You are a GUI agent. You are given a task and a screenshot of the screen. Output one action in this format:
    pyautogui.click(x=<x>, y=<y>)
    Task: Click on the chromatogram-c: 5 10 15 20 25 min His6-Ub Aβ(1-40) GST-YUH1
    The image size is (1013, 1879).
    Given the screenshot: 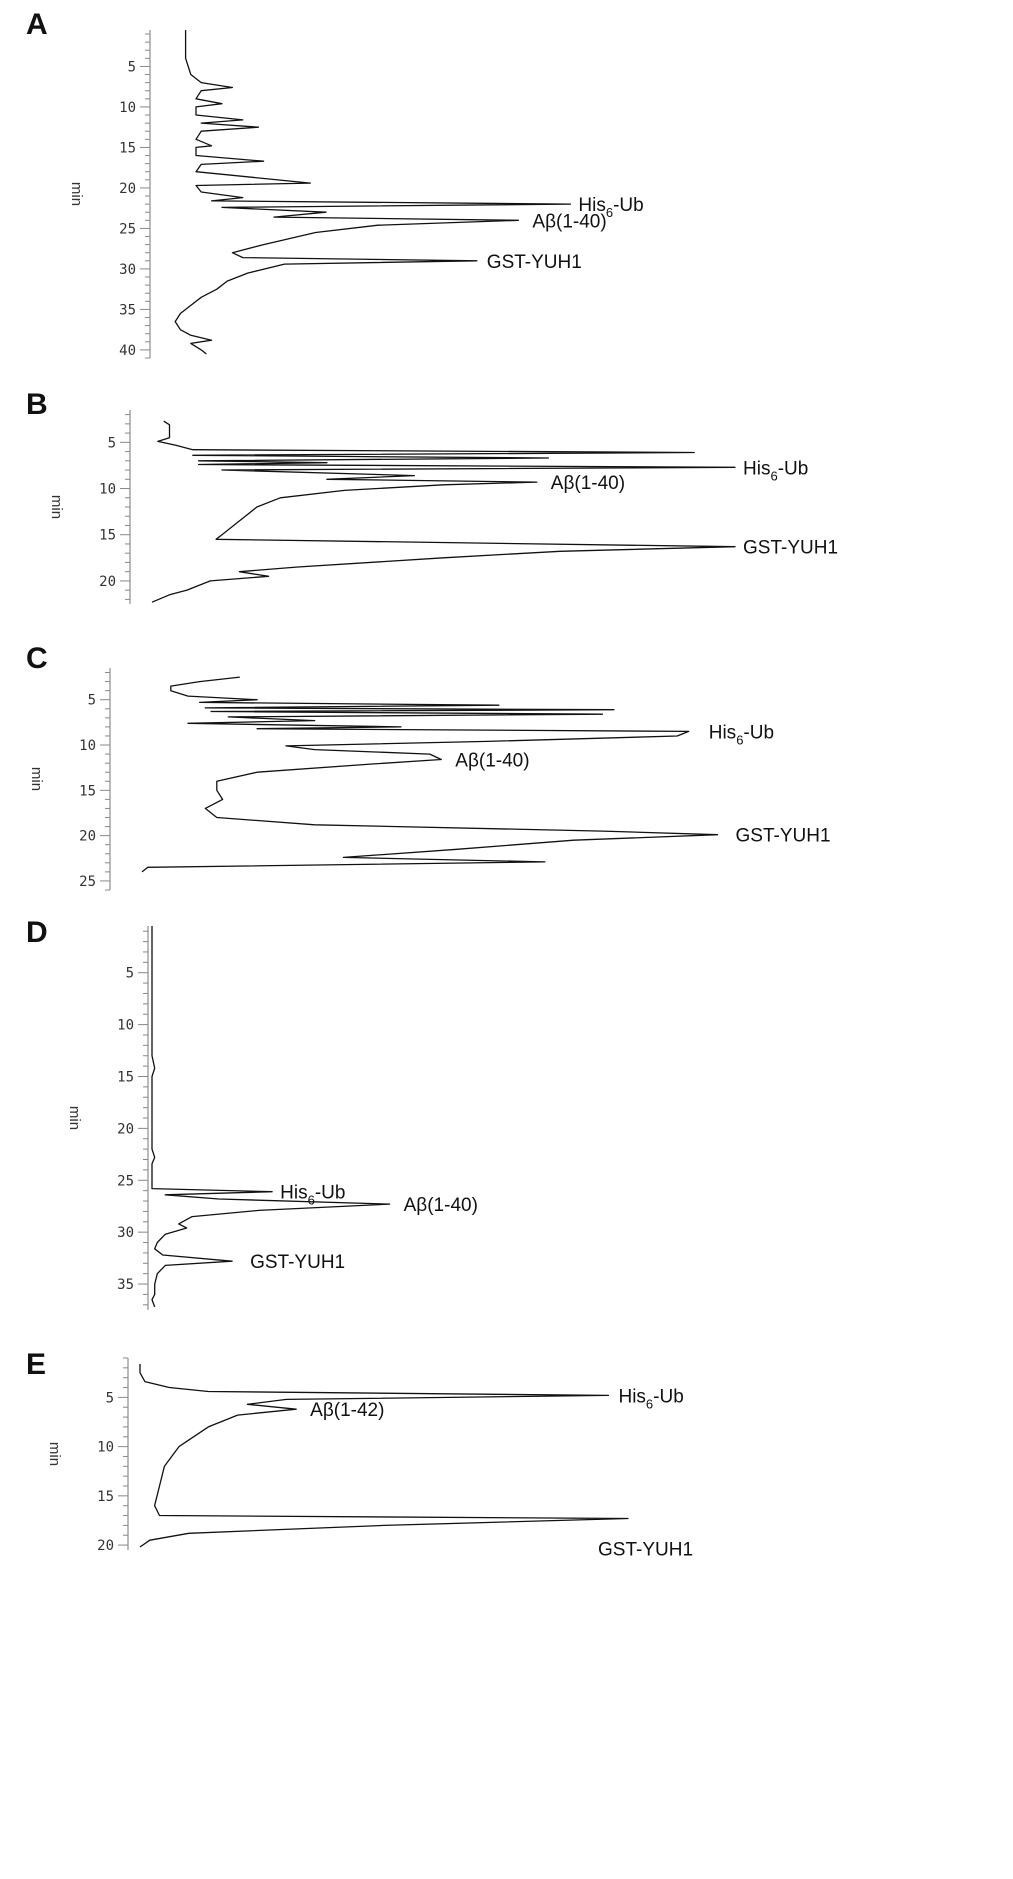 What is the action you would take?
    pyautogui.click(x=429, y=779)
    